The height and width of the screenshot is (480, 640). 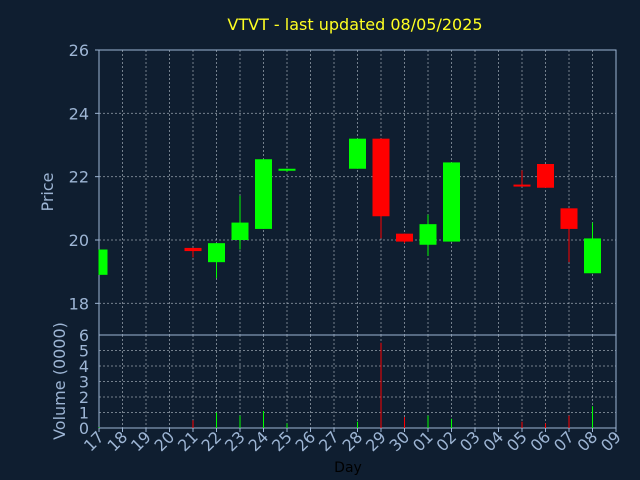 What do you see at coordinates (79, 303) in the screenshot?
I see `price-tick-label: 18` at bounding box center [79, 303].